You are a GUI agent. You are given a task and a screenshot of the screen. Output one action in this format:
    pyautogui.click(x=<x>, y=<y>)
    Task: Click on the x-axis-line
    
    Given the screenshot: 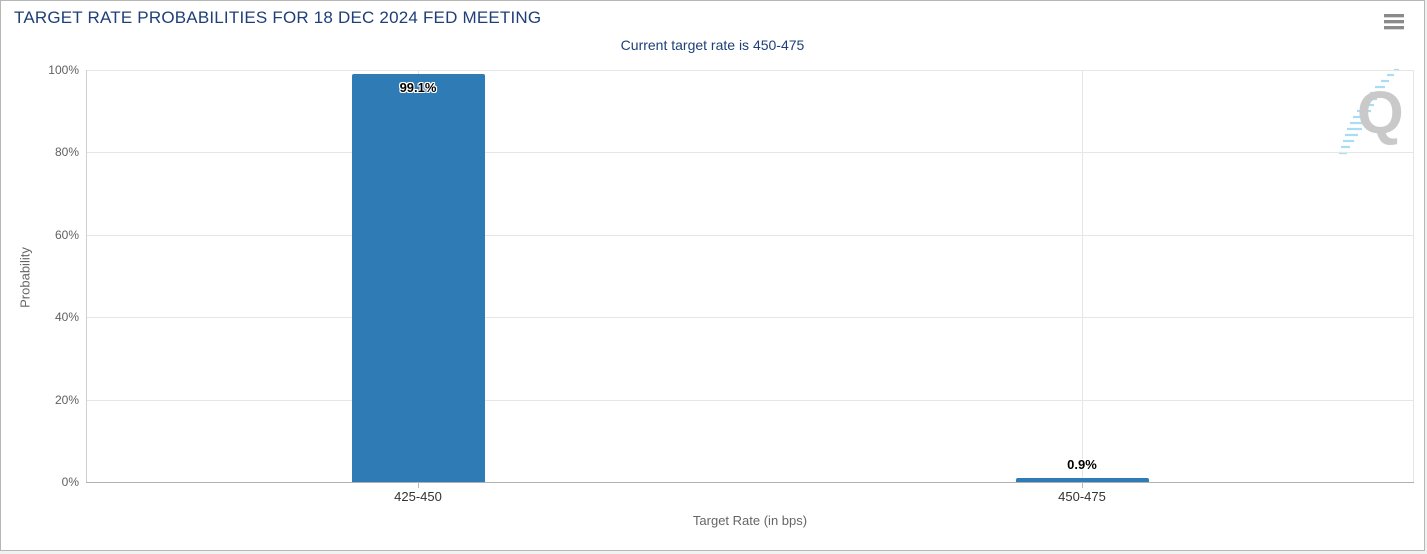 What is the action you would take?
    pyautogui.click(x=750, y=482)
    